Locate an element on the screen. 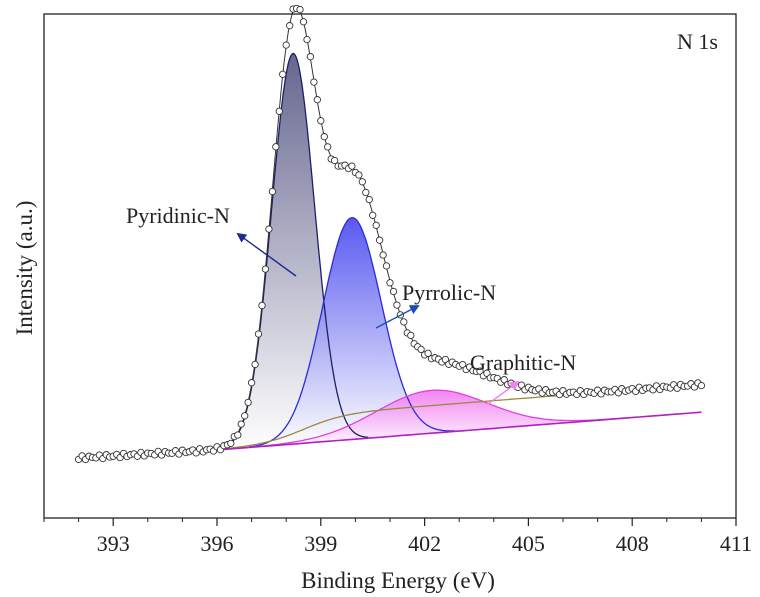 Image resolution: width=760 pixels, height=597 pixels. x-tick-label: 393 is located at coordinates (113, 543).